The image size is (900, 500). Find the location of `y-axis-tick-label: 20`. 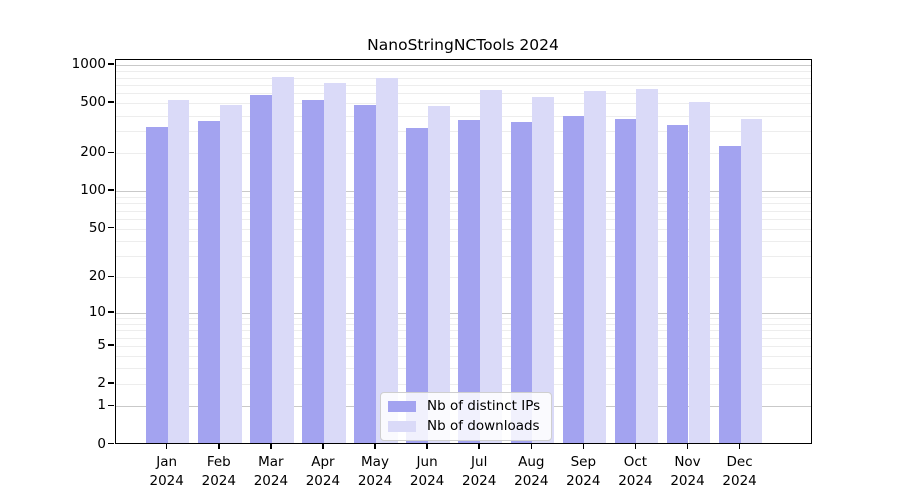

y-axis-tick-label: 20 is located at coordinates (97, 276).